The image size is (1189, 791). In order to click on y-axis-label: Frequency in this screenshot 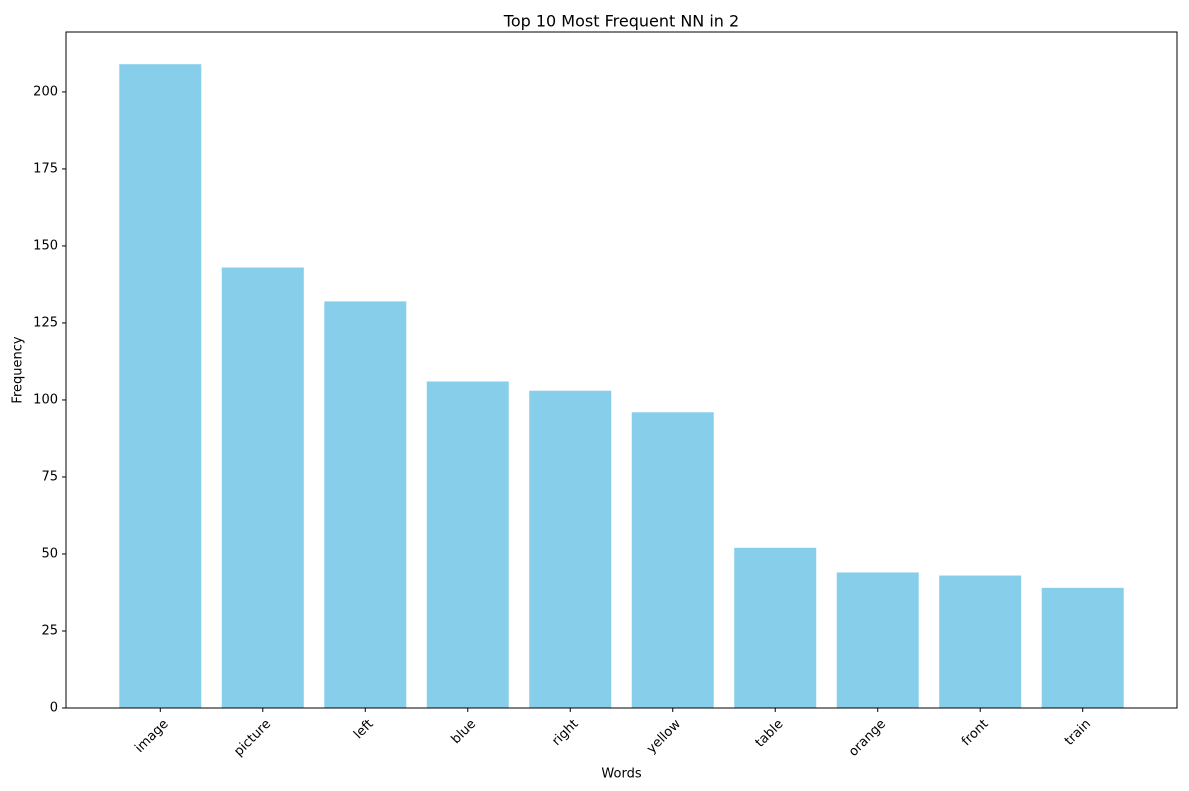, I will do `click(18, 369)`.